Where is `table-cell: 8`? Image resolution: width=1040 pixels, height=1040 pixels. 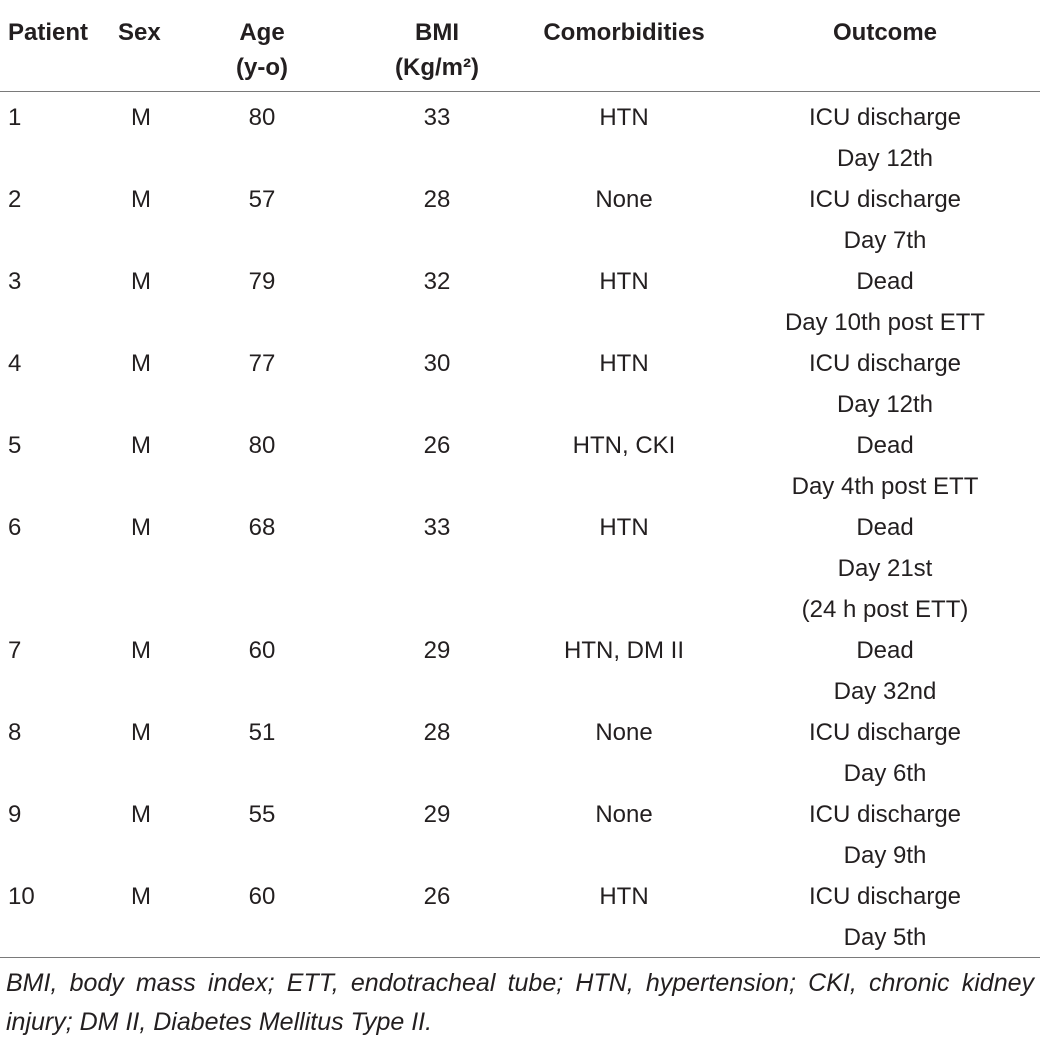 table-cell: 8 is located at coordinates (15, 732).